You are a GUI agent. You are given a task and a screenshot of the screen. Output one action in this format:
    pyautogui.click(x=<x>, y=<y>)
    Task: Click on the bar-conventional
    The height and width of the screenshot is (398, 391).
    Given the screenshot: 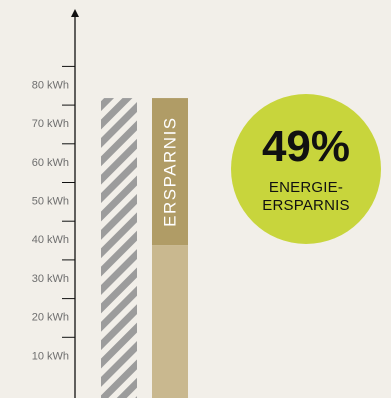 What is the action you would take?
    pyautogui.click(x=119, y=248)
    